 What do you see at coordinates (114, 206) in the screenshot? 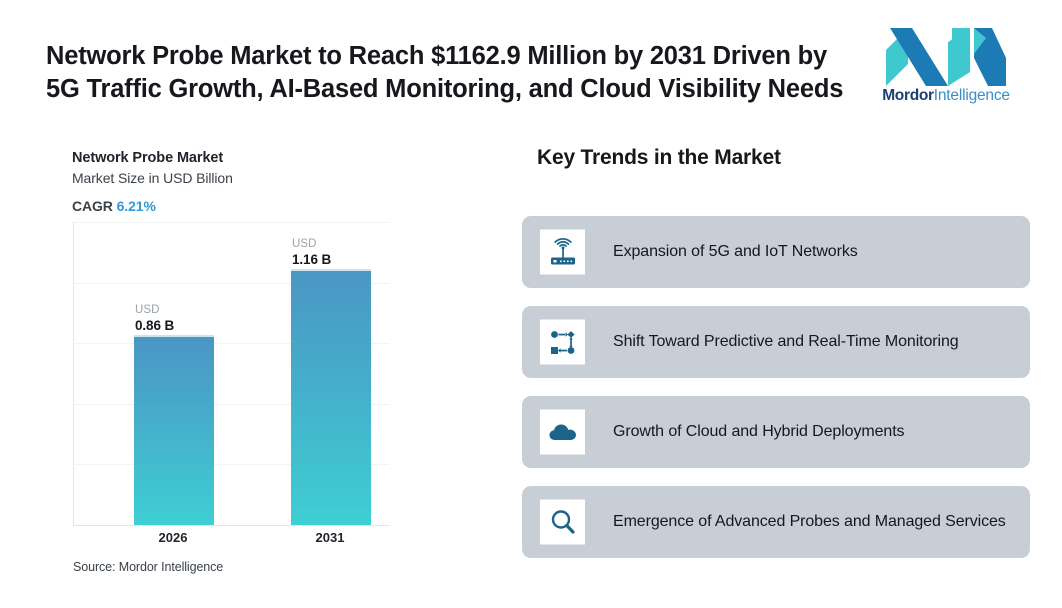
I see `cagr-readout: CAGR 6.21%` at bounding box center [114, 206].